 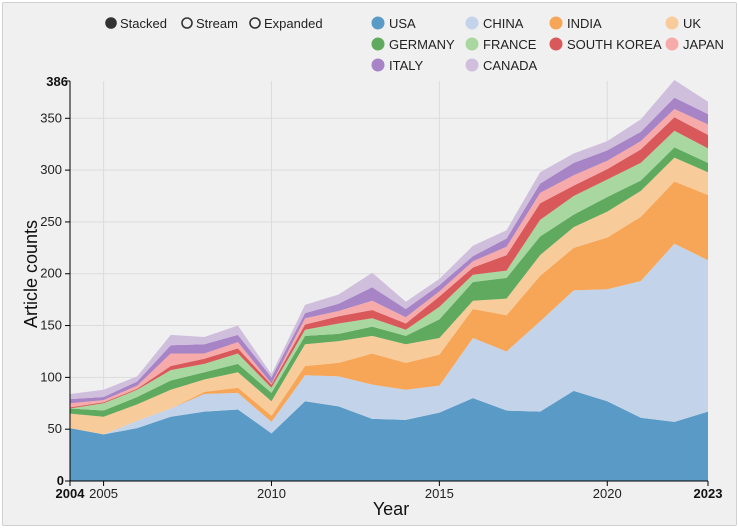 I want to click on legend-label-uk: UK, so click(x=692, y=23).